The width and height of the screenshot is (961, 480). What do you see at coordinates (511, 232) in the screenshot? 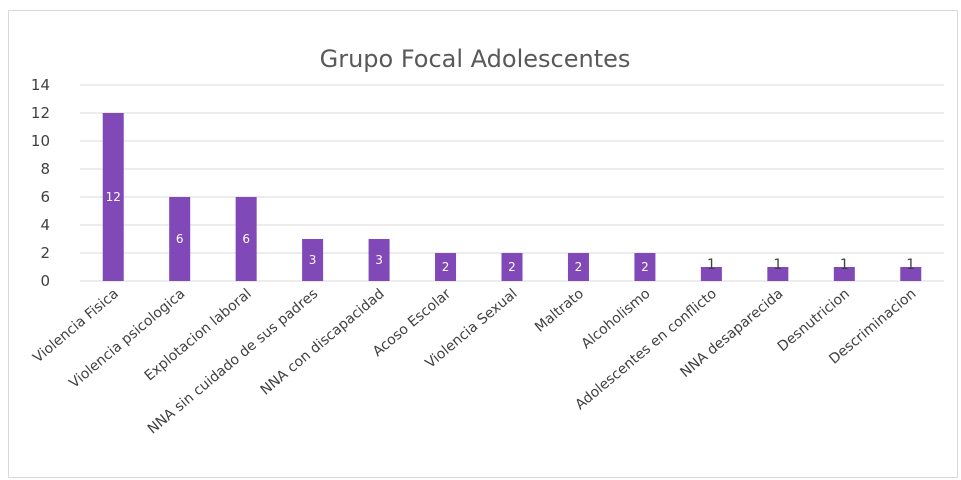
I see `data-labels: 12 6 6 3 3 2 2 2 2 1 1 1 1` at bounding box center [511, 232].